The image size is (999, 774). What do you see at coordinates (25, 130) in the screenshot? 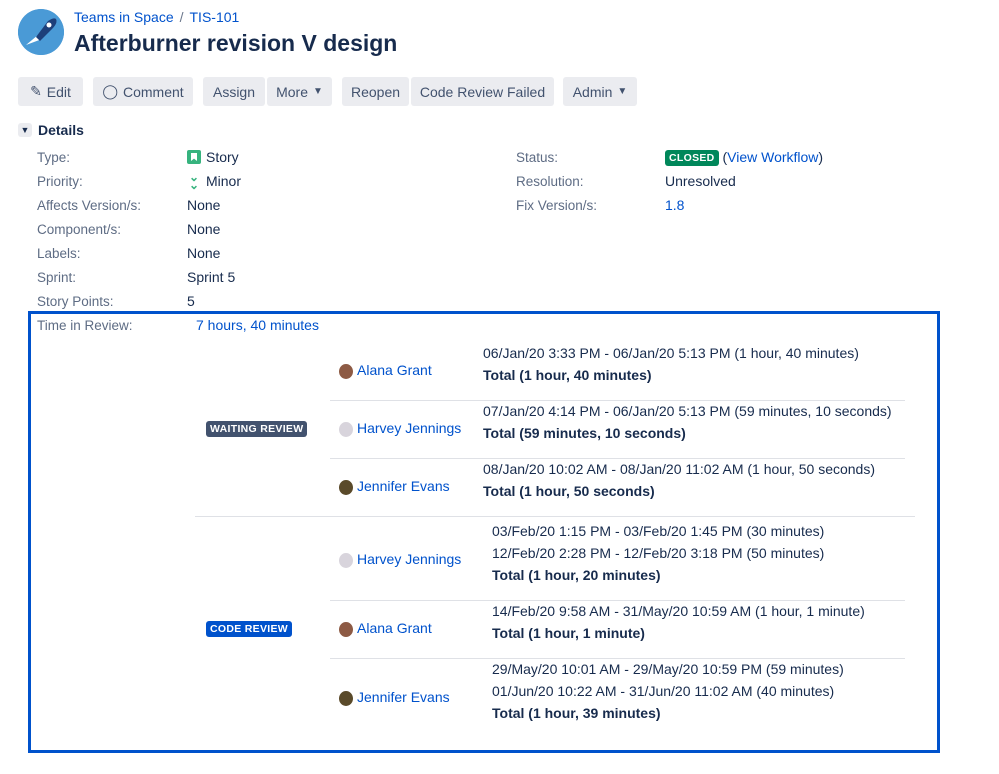
I see `details-collapse-toggle: ▼` at bounding box center [25, 130].